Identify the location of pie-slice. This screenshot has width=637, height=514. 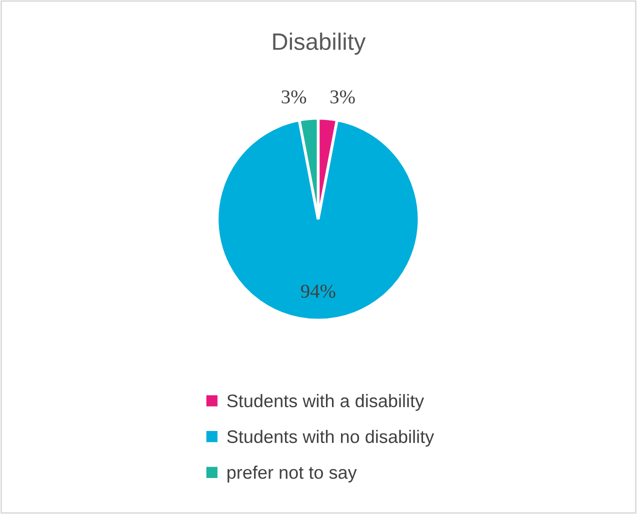
(318, 220).